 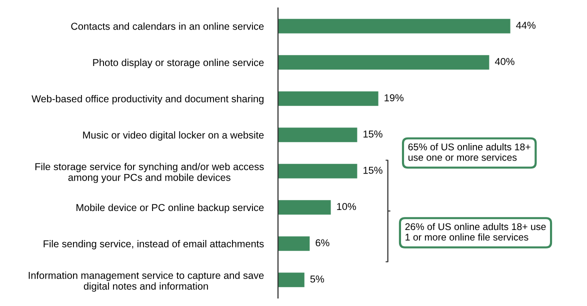 I want to click on data-label: 44%, so click(x=526, y=25).